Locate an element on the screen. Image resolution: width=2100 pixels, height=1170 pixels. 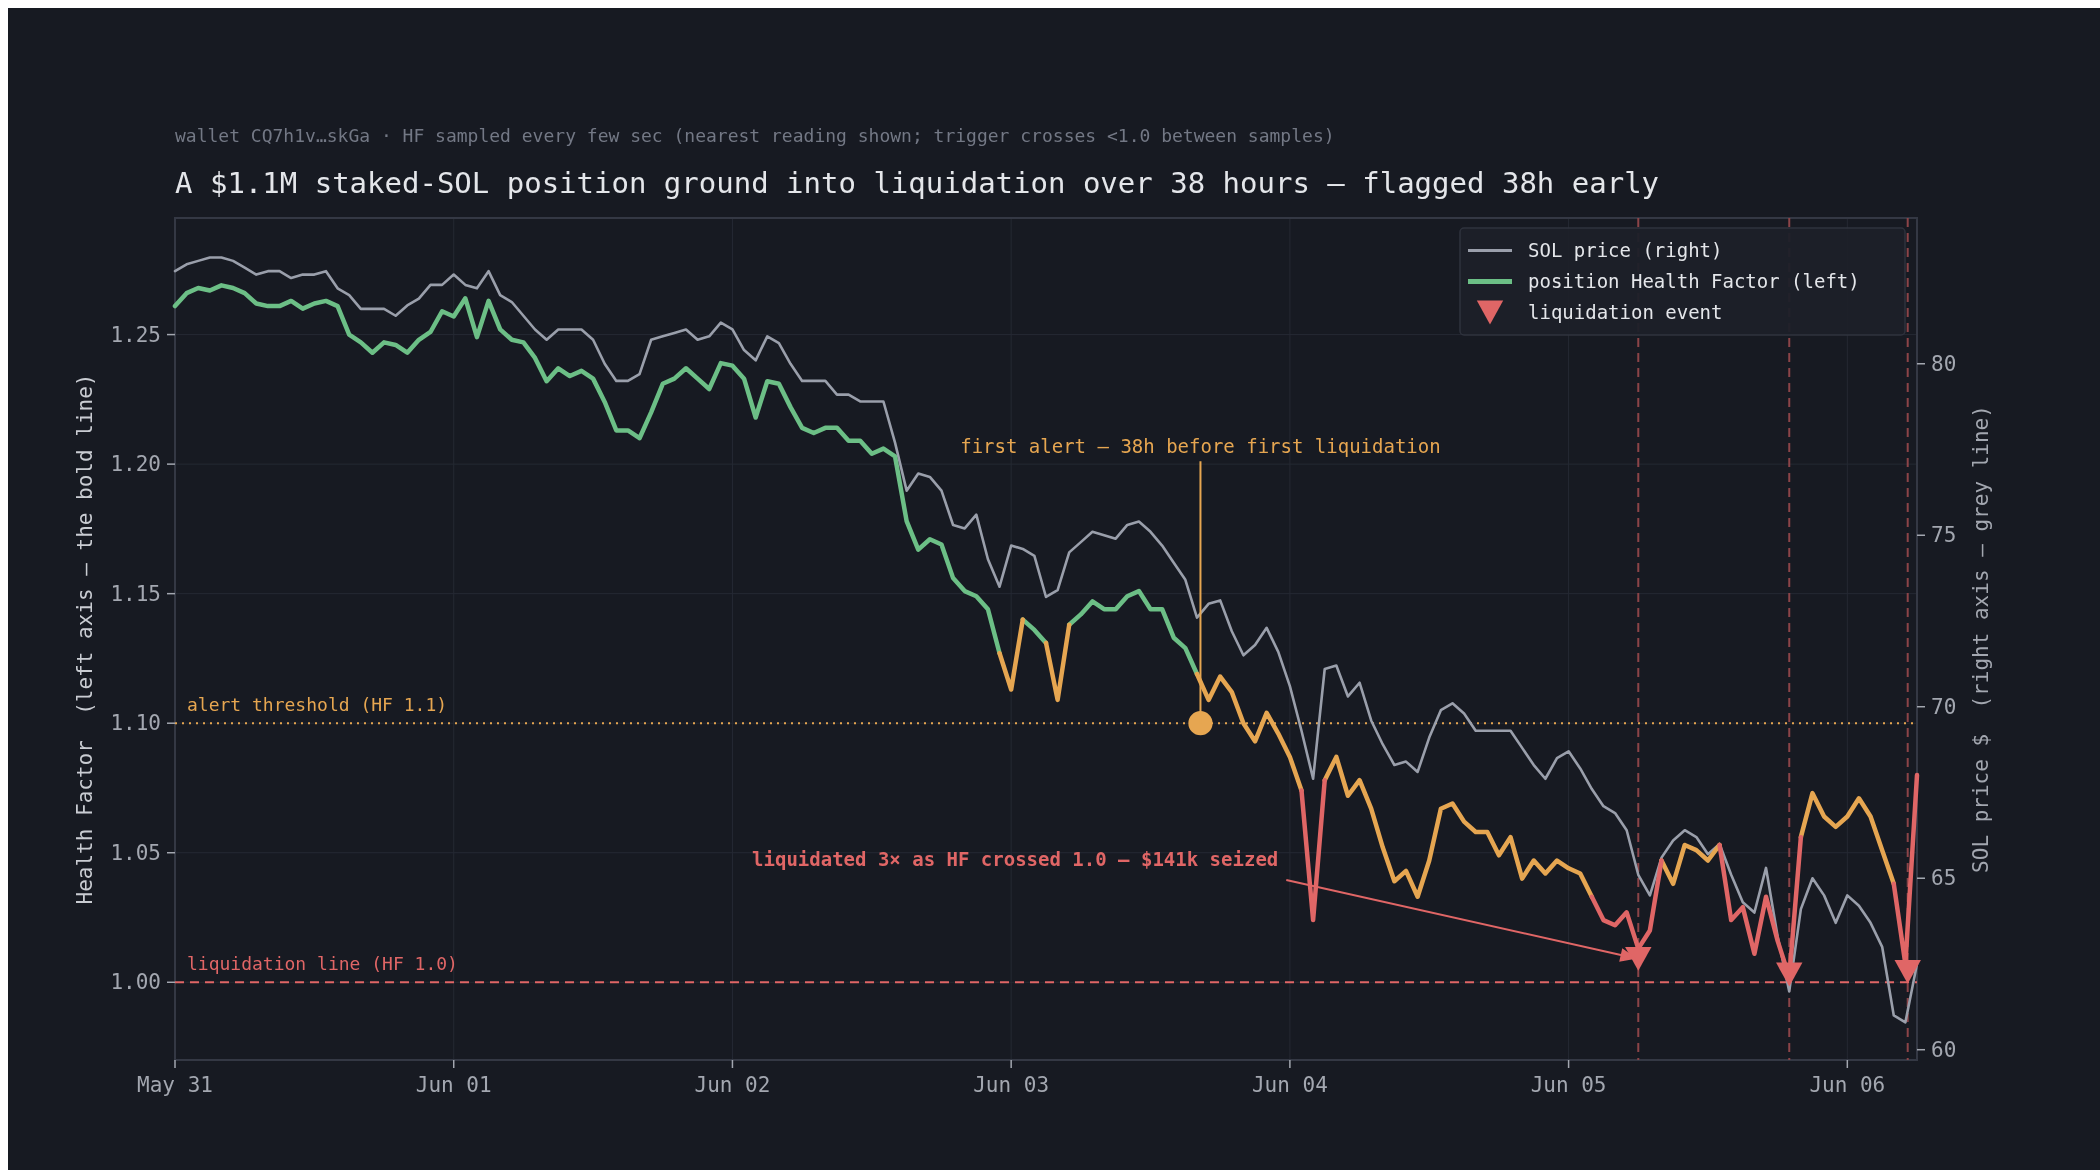
y2-tick-label: 80 is located at coordinates (1944, 363).